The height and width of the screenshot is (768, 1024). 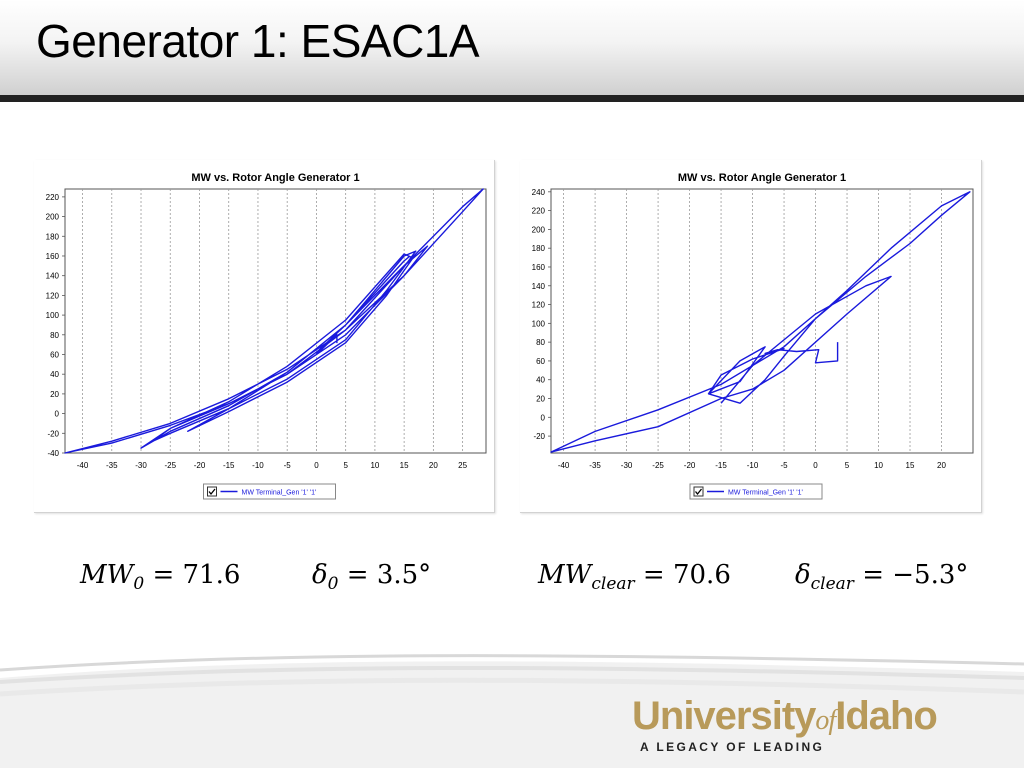 I want to click on chart1-xtick-label: 25, so click(x=462, y=465).